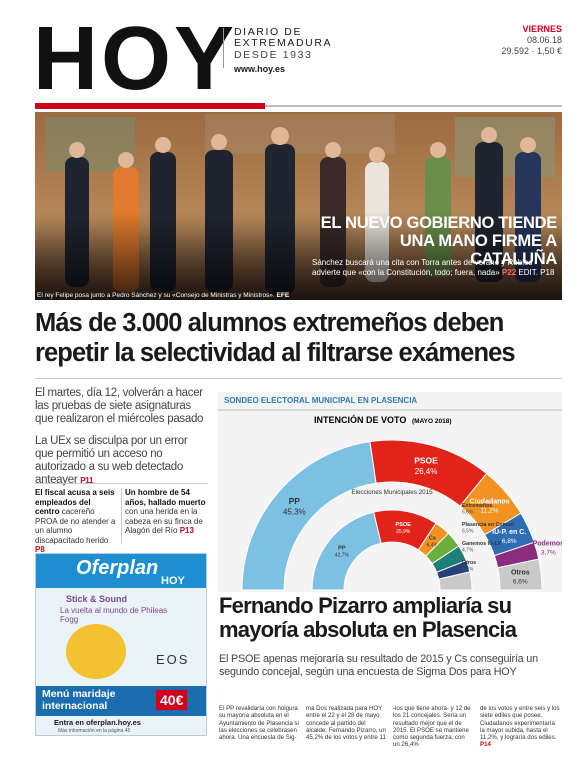  What do you see at coordinates (413, 106) in the screenshot?
I see `grey-bar` at bounding box center [413, 106].